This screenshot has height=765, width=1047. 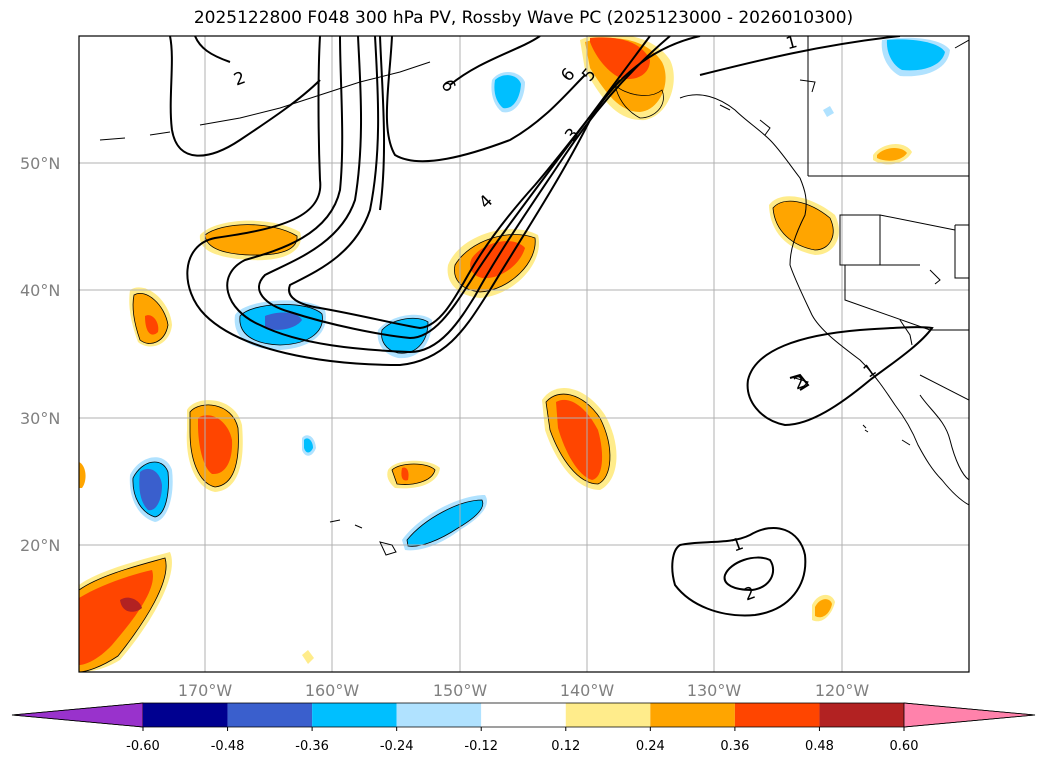 What do you see at coordinates (40, 545) in the screenshot?
I see `lat-label-20n: 20°N` at bounding box center [40, 545].